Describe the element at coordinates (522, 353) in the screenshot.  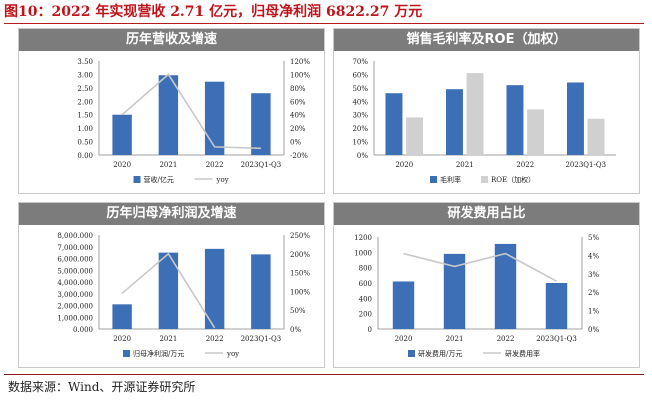
I see `legend-label: 研发费用率` at that location.